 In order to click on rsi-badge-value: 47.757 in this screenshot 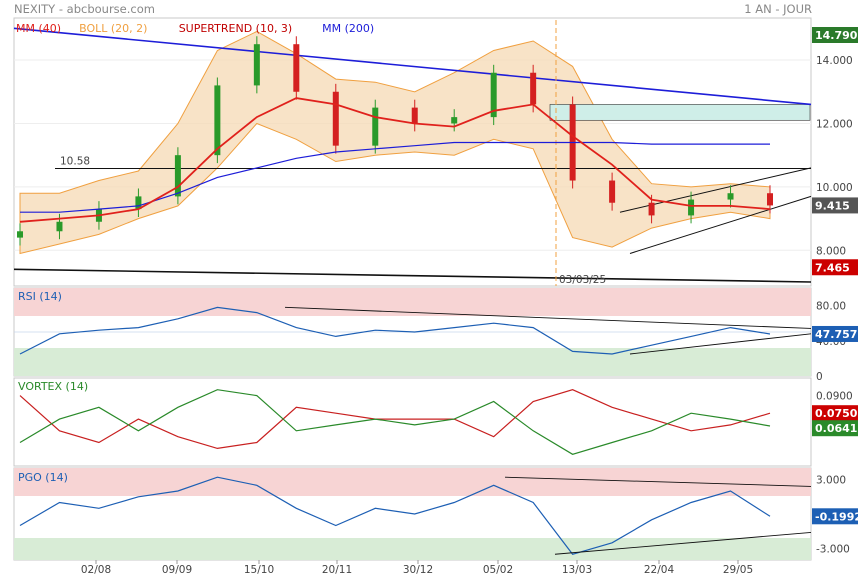, I will do `click(836, 334)`.